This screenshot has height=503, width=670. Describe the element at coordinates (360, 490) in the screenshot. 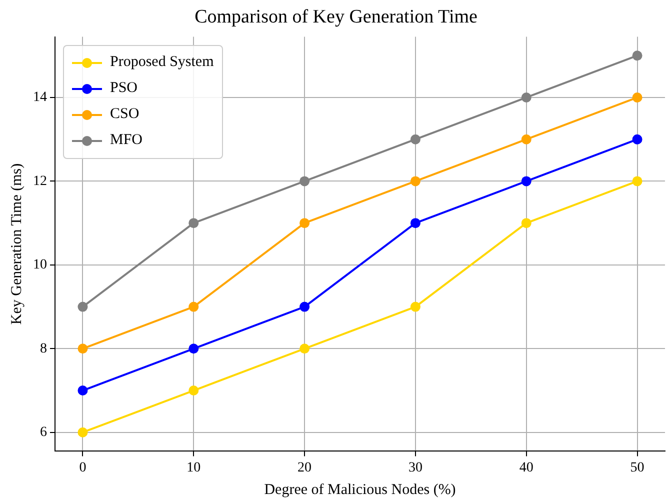

I see `x-axis-title: Degree of Malicious Nodes (%)` at that location.